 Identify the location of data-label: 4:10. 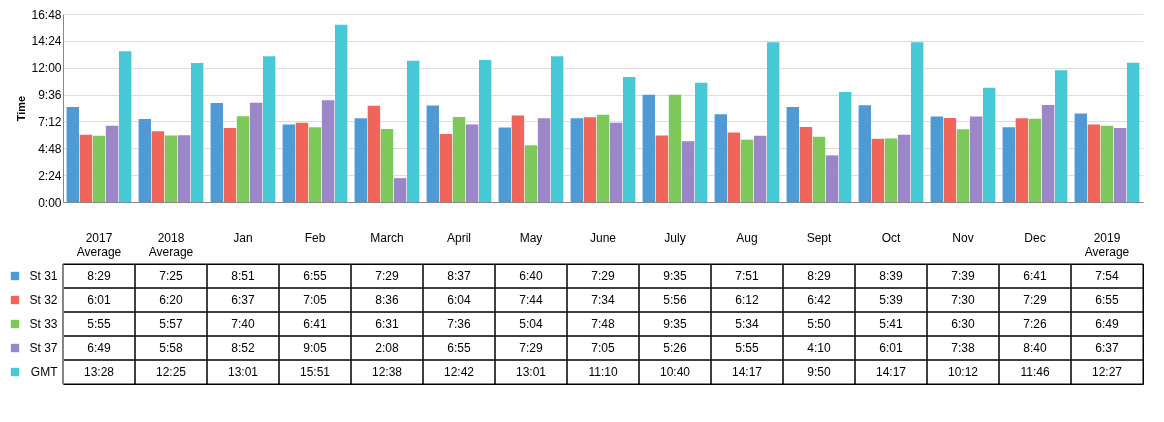
(819, 348).